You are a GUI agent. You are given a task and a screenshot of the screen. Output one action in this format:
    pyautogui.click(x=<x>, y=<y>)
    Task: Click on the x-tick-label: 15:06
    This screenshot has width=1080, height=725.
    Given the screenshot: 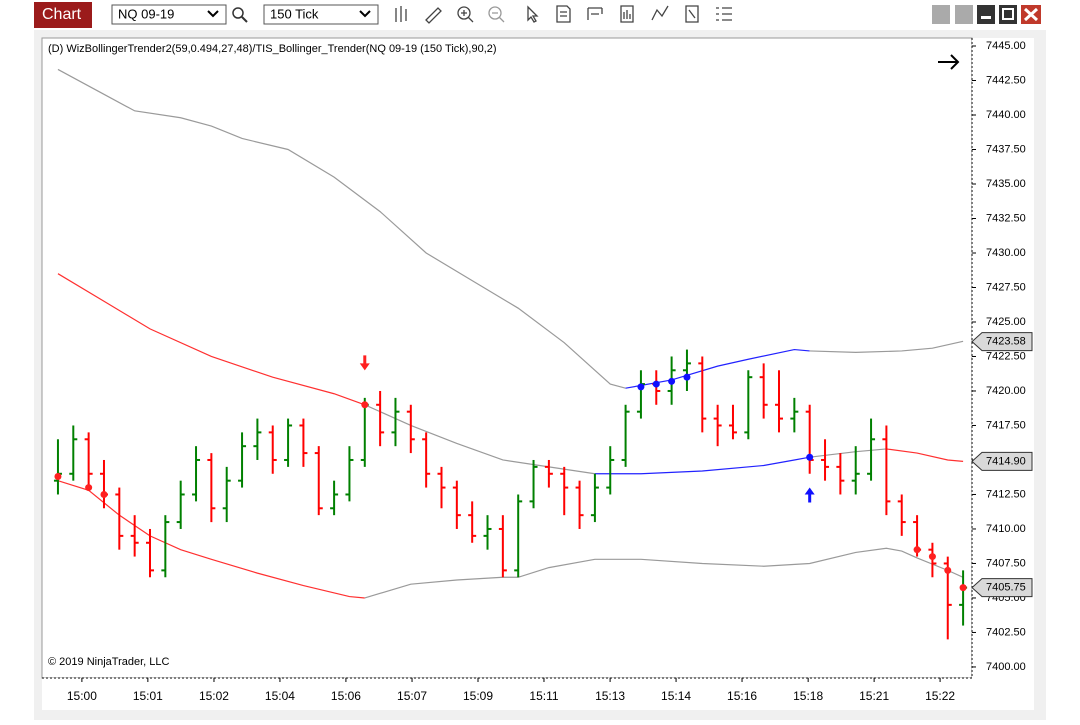 What is the action you would take?
    pyautogui.click(x=346, y=696)
    